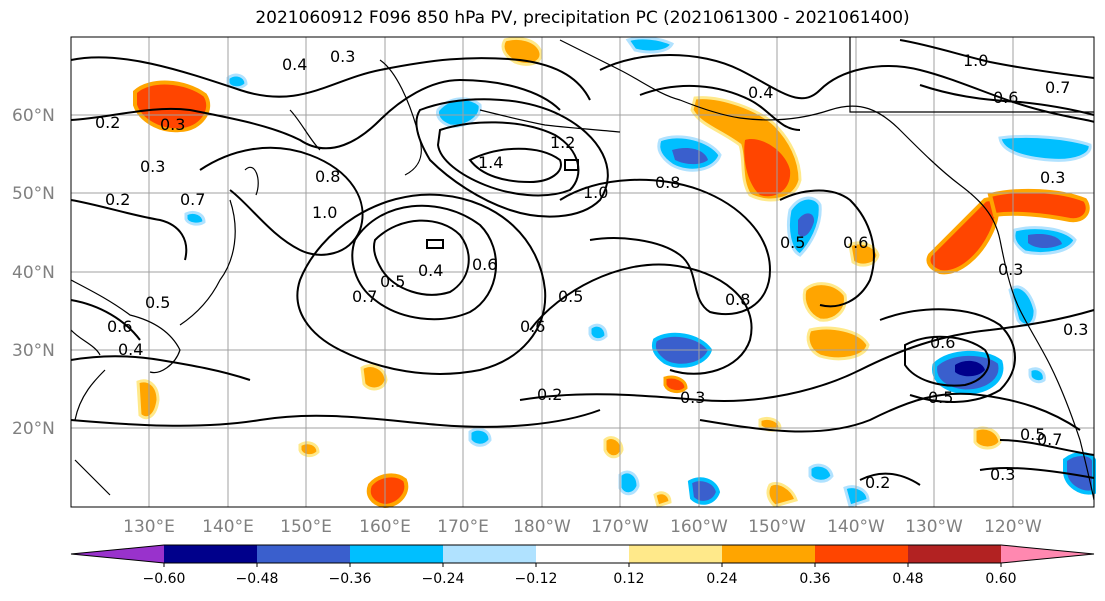  Describe the element at coordinates (1047, 370) in the screenshot. I see `coastline-na-west` at that location.